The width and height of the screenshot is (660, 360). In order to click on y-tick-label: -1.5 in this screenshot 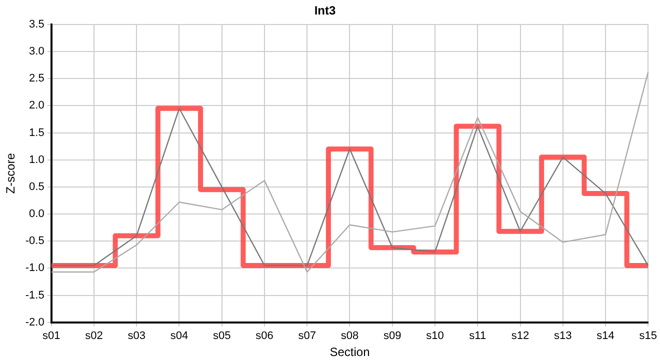, I will do `click(34, 295)`.